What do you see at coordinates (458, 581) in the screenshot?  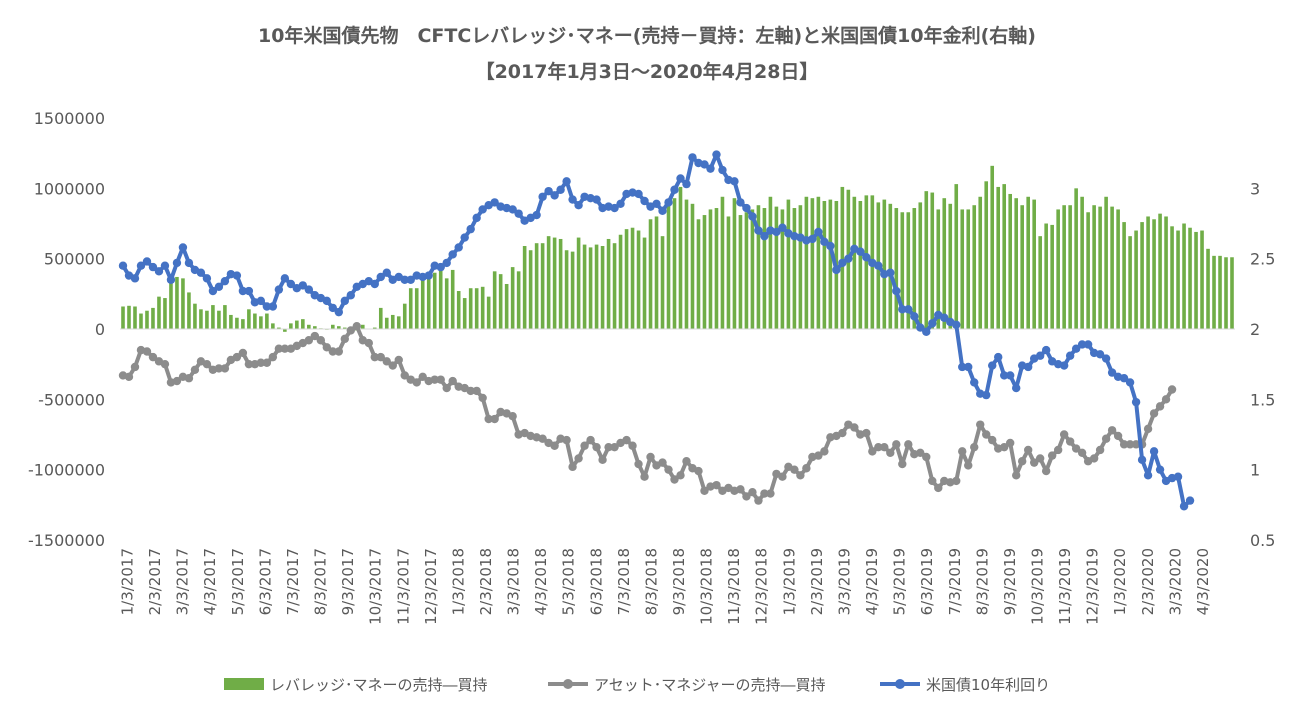 I see `x-tick-label: 1/3/2018` at bounding box center [458, 581].